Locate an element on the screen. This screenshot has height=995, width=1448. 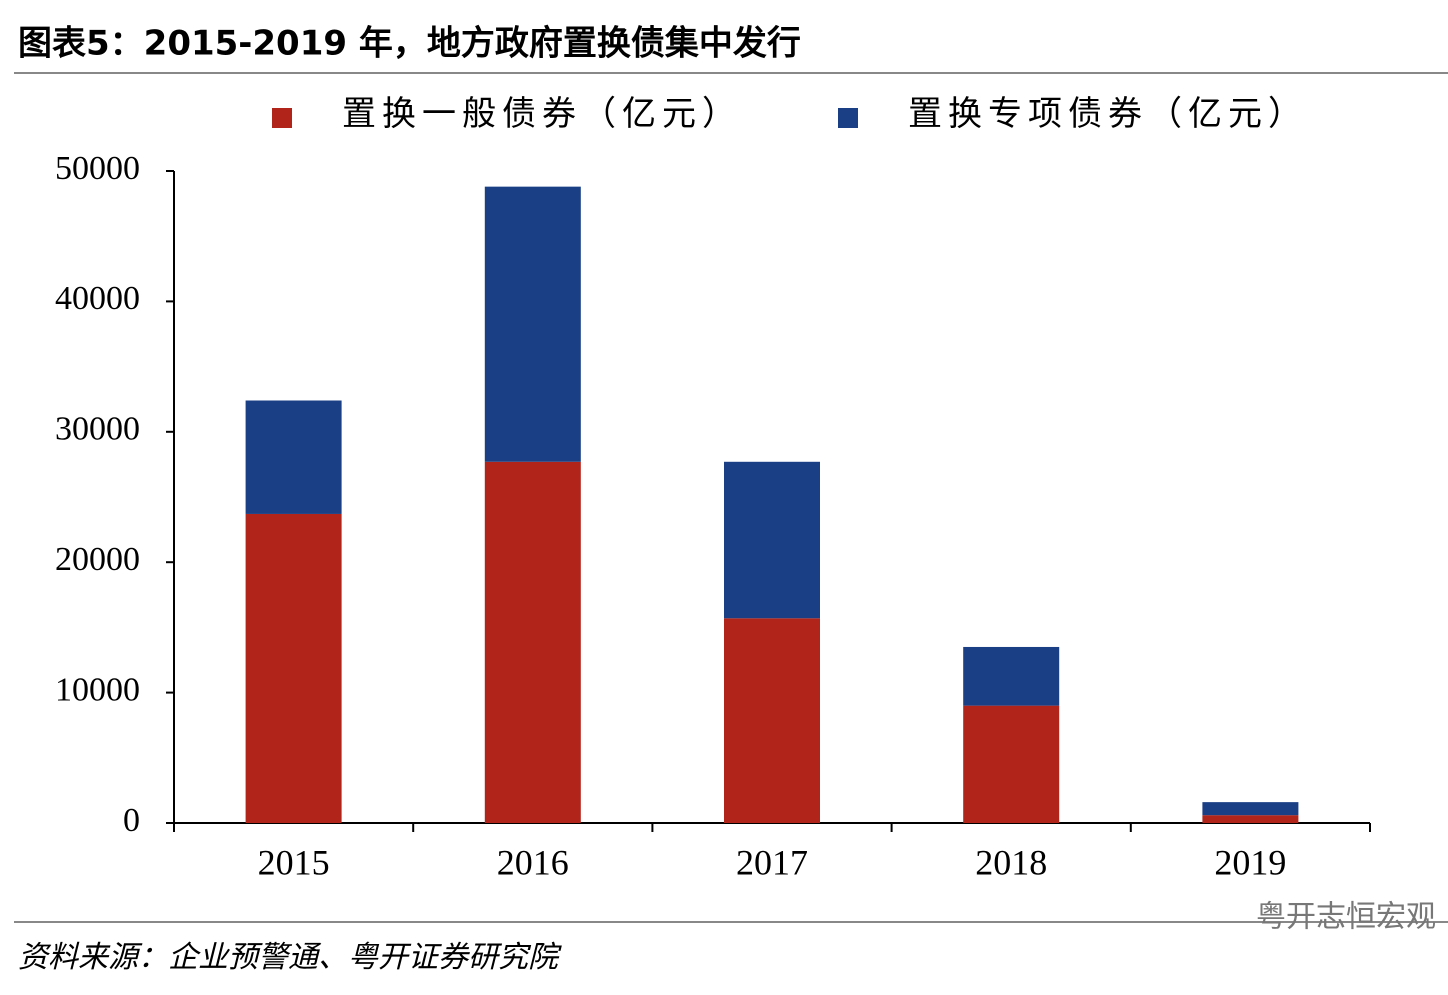
source: 资料来源：企业预警通、粤开证券研究院 is located at coordinates (290, 957).